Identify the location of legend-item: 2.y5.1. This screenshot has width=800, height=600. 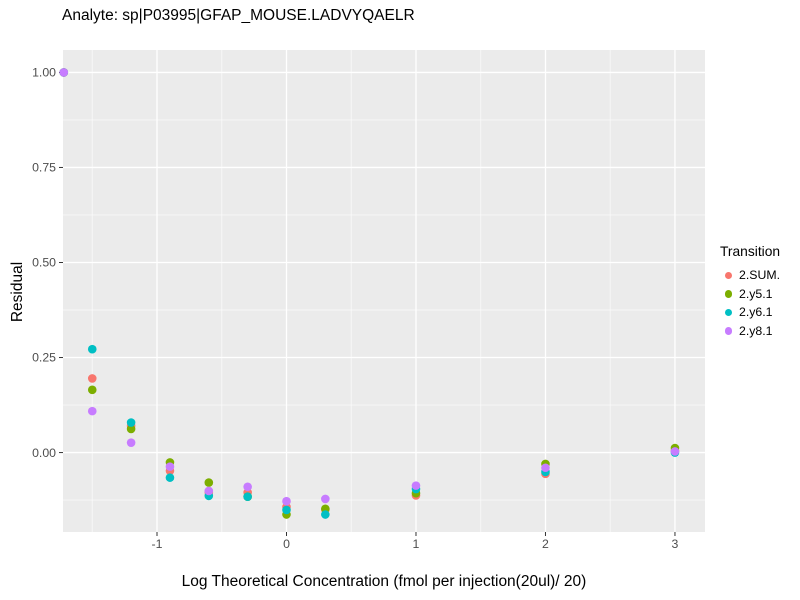
(750, 294).